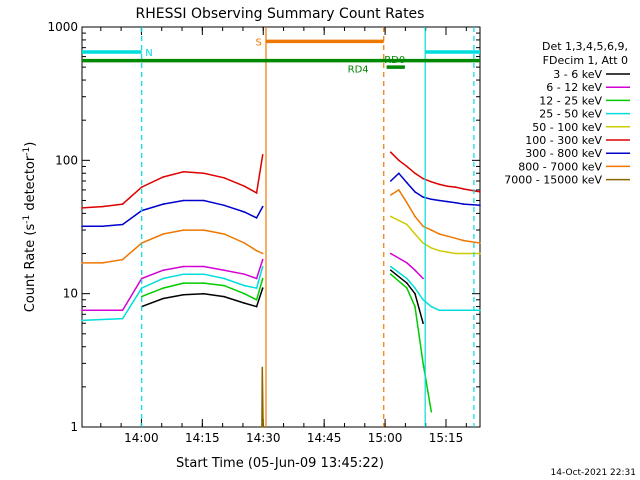  I want to click on x-tick-label: 14:45, so click(324, 438).